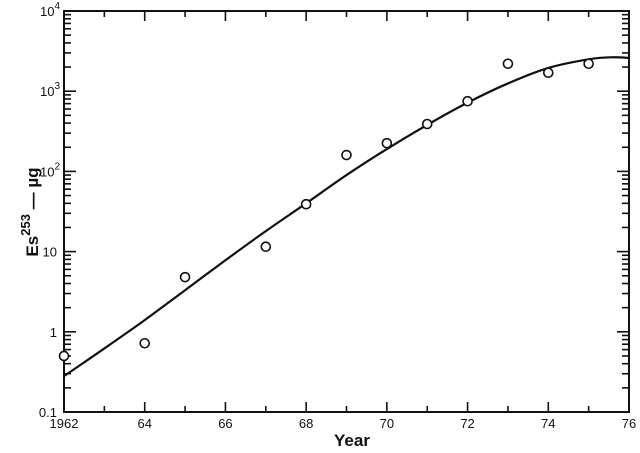 This screenshot has width=640, height=453. Describe the element at coordinates (64, 423) in the screenshot. I see `x-tick-label: 1962` at that location.